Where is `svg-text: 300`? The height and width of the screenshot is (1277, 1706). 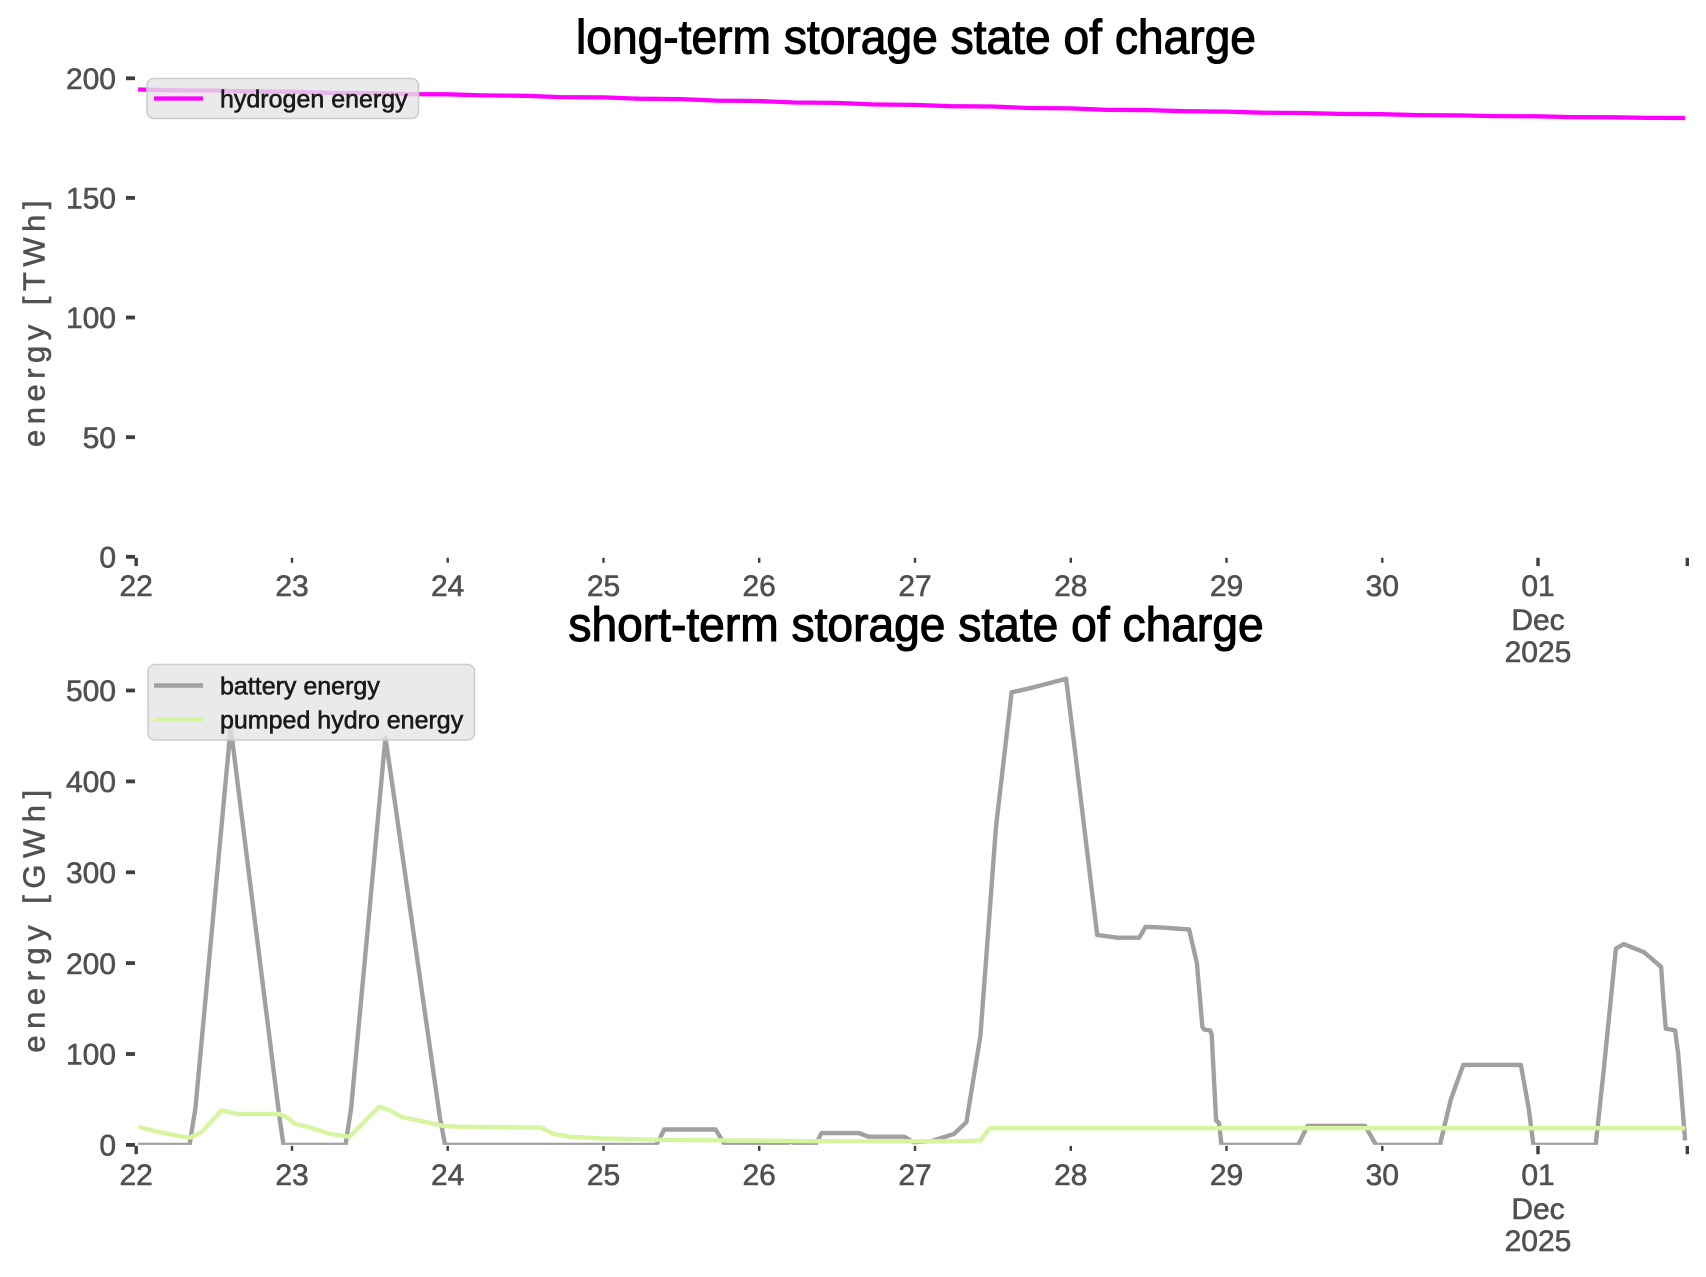
svg-text: 300 is located at coordinates (91, 873).